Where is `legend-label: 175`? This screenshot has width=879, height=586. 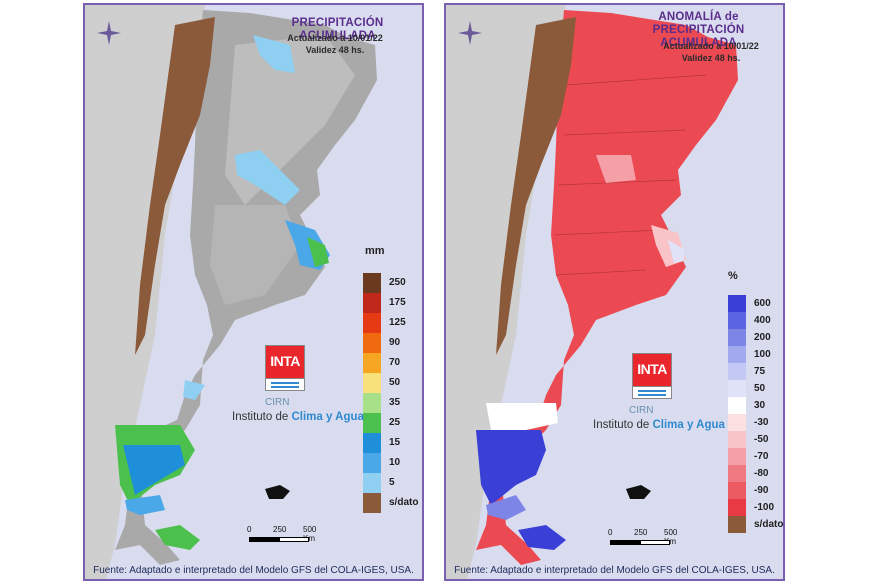 legend-label: 175 is located at coordinates (397, 302).